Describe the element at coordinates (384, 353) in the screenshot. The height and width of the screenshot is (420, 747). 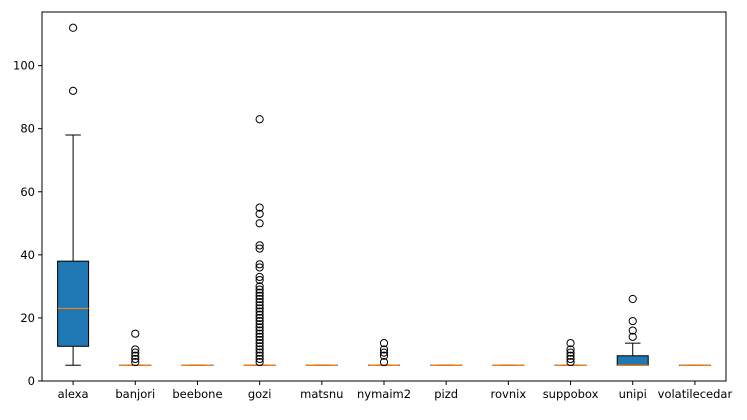
I see `box-nymaim2` at that location.